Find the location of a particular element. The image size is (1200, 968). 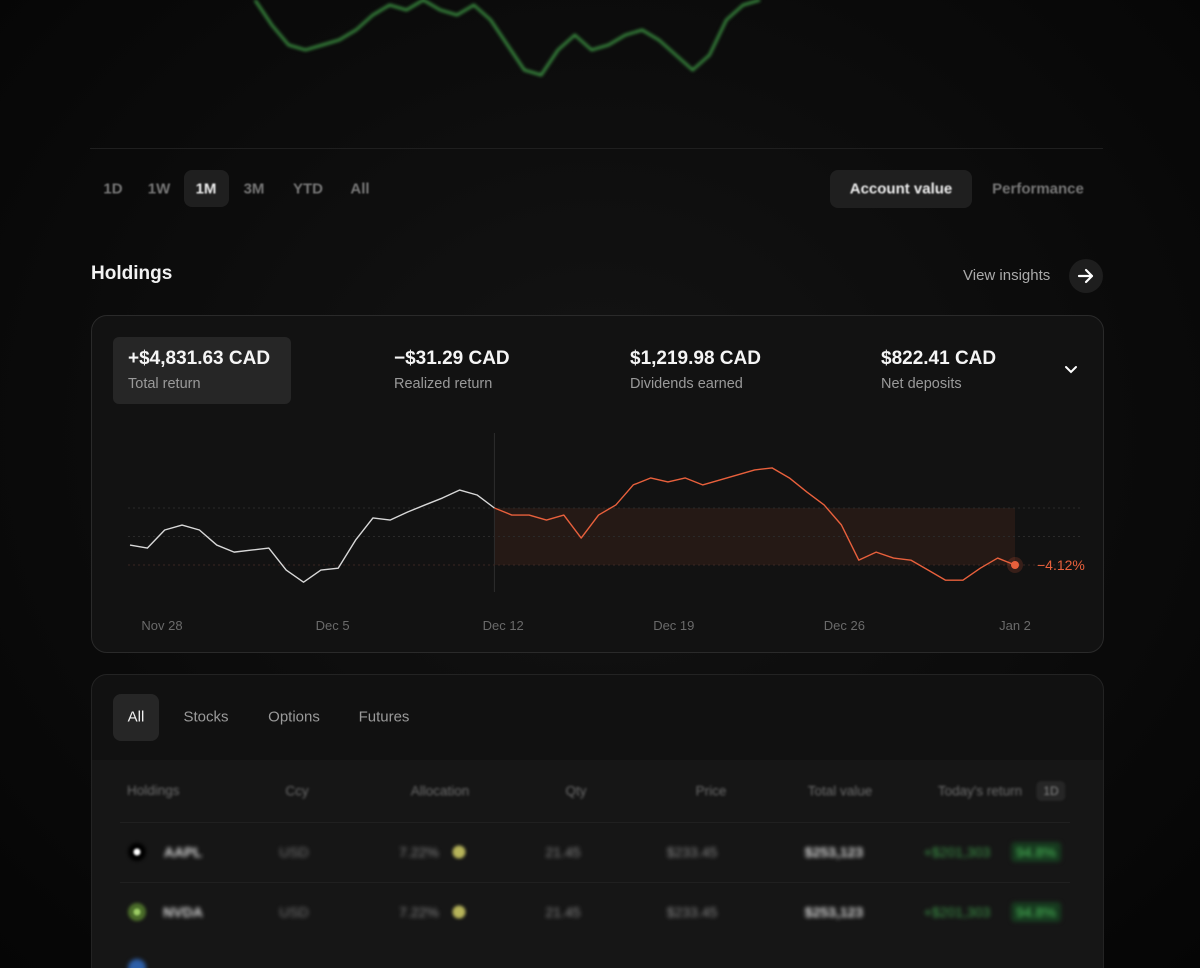

top-chart-line is located at coordinates (507, 38).